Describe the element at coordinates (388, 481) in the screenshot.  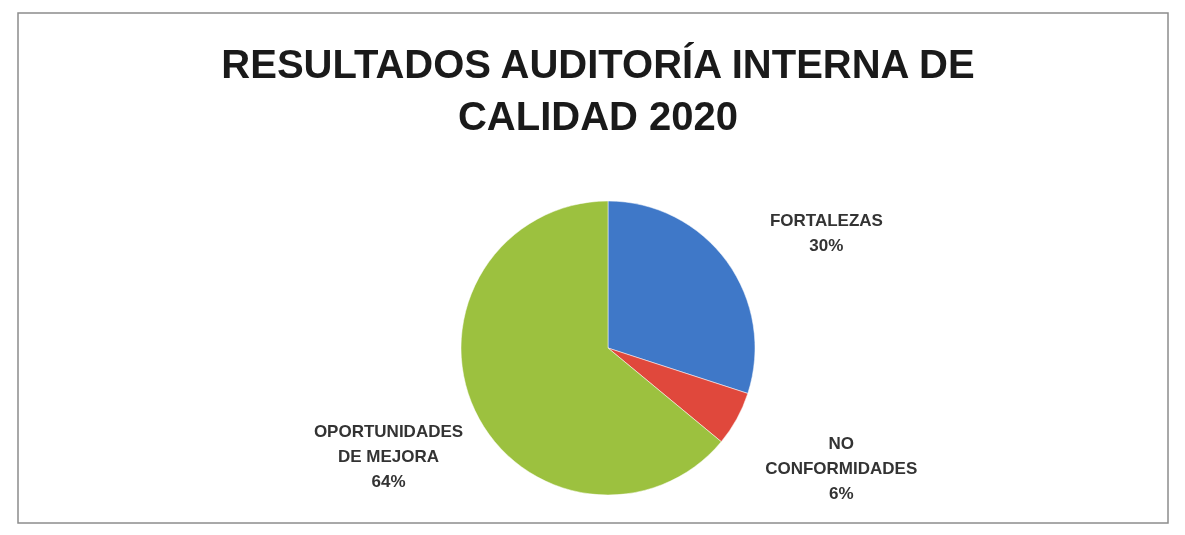
I see `data-label: 64%` at that location.